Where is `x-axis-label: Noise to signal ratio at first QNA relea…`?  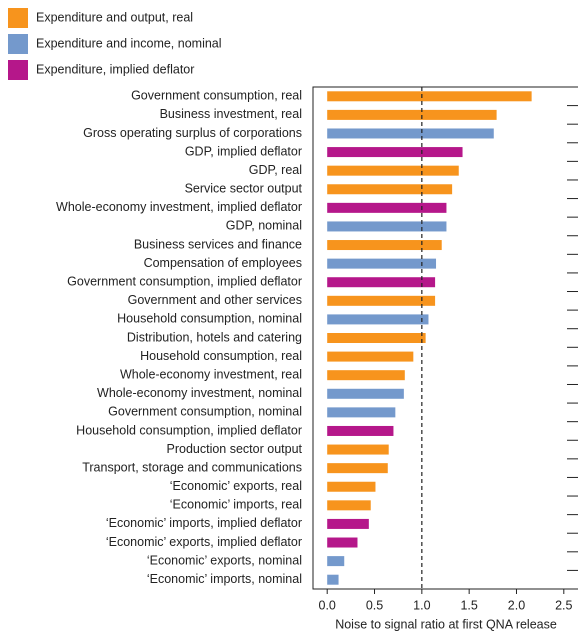
x-axis-label: Noise to signal ratio at first QNA relea… is located at coordinates (446, 624).